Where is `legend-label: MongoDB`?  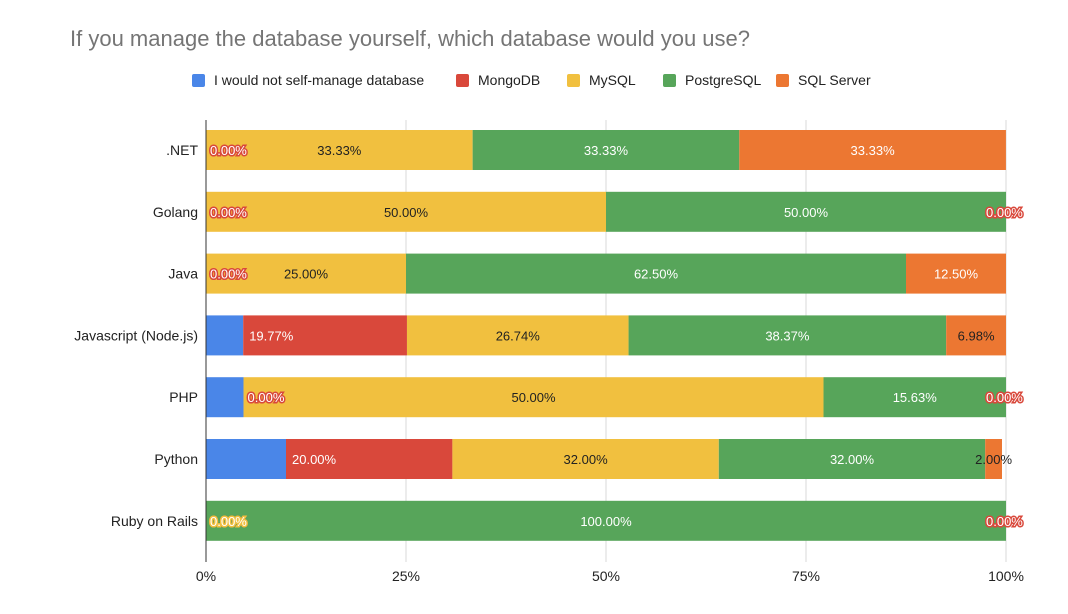
legend-label: MongoDB is located at coordinates (509, 80).